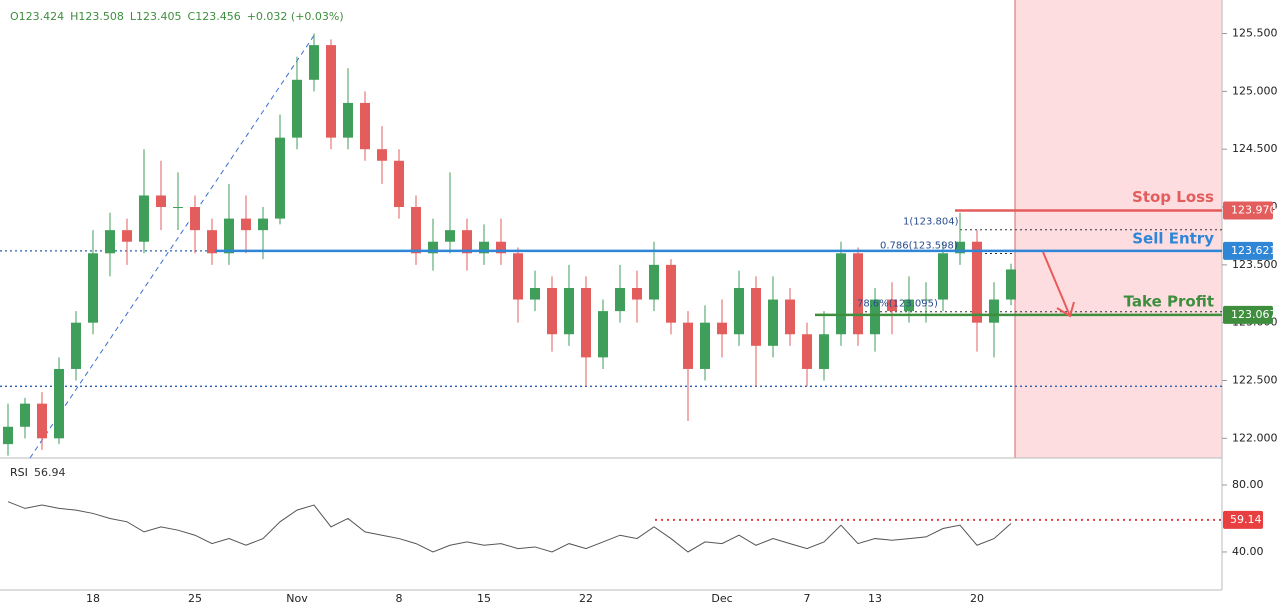  Describe the element at coordinates (1255, 33) in the screenshot. I see `y-tick-label: 125.500` at that location.